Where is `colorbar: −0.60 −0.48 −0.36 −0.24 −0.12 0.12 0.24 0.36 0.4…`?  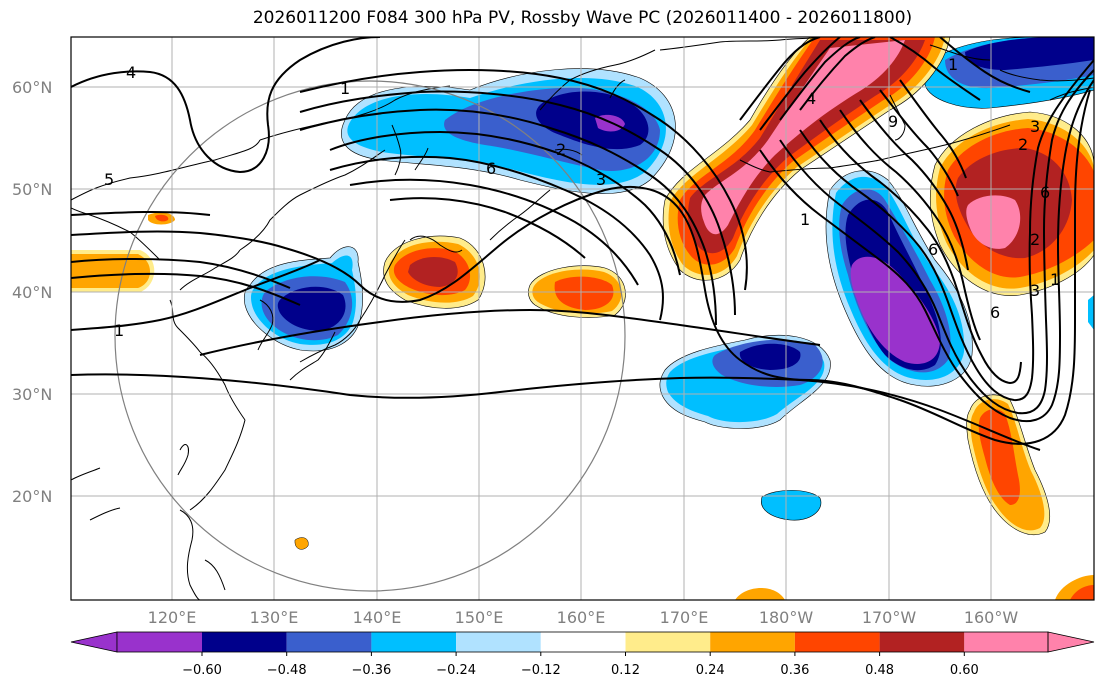
colorbar: −0.60 −0.48 −0.36 −0.24 −0.12 0.12 0.24 0.36 0.4… is located at coordinates (582, 654).